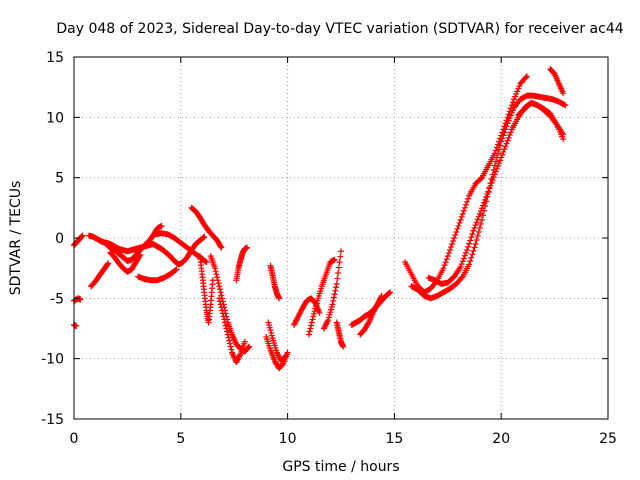 The height and width of the screenshot is (480, 640). What do you see at coordinates (206, 227) in the screenshot?
I see `series-track-J` at bounding box center [206, 227].